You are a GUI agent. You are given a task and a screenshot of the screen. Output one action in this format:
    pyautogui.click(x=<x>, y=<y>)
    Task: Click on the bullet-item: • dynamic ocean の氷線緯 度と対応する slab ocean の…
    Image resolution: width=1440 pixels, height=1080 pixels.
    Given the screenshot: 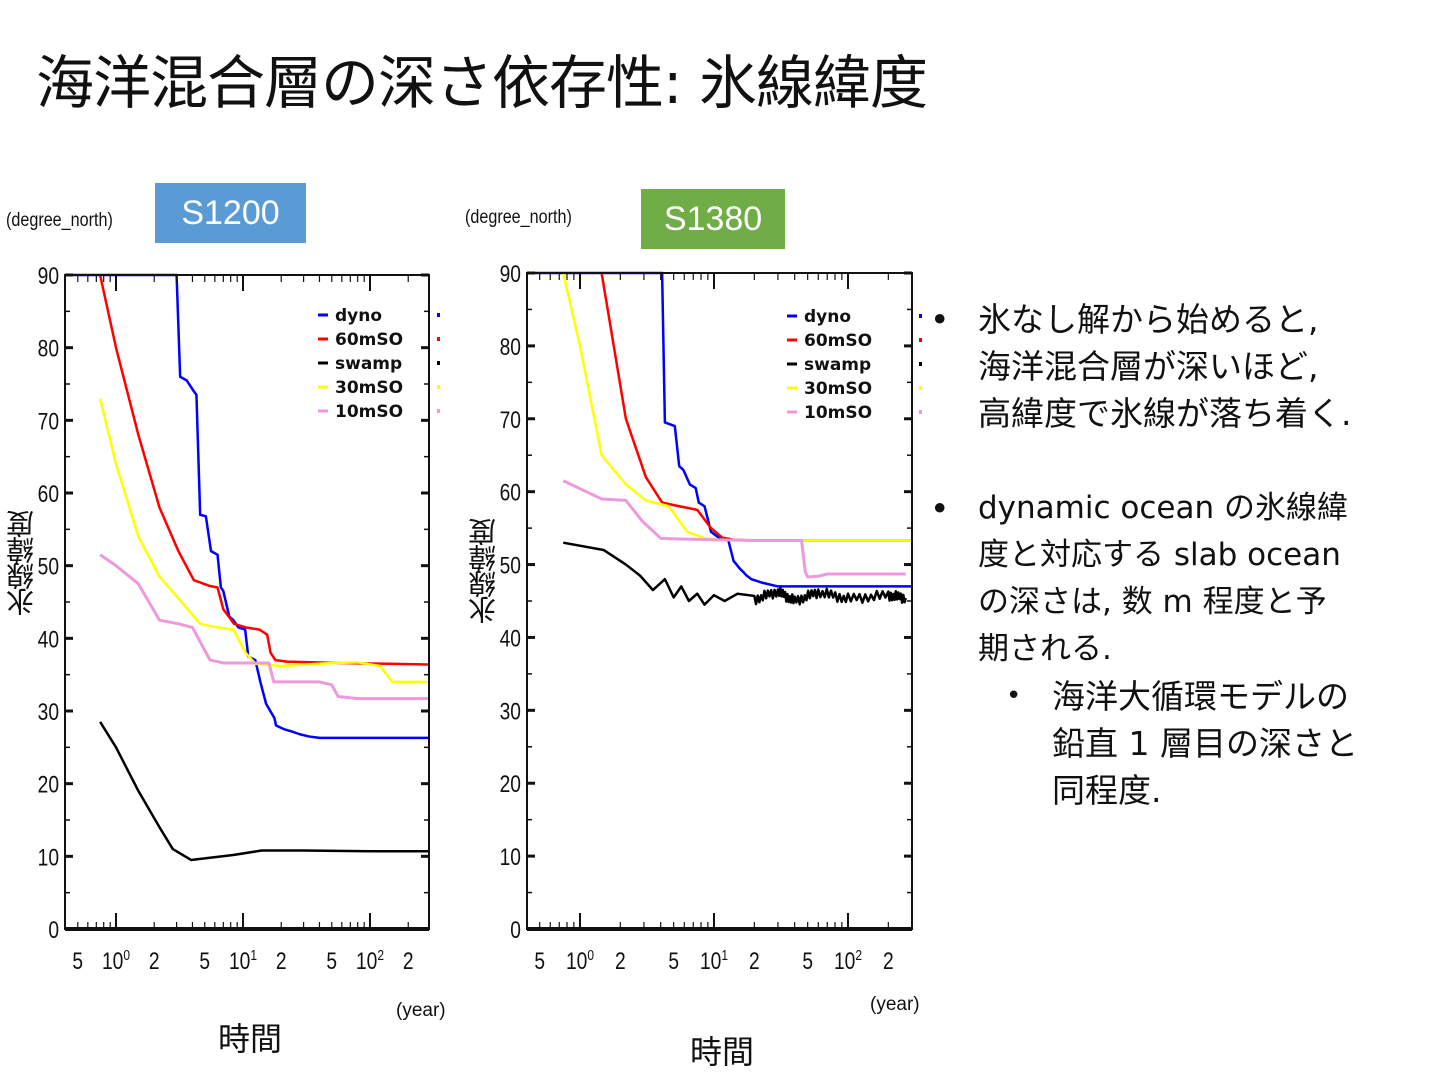 What is the action you would take?
    pyautogui.click(x=1182, y=579)
    